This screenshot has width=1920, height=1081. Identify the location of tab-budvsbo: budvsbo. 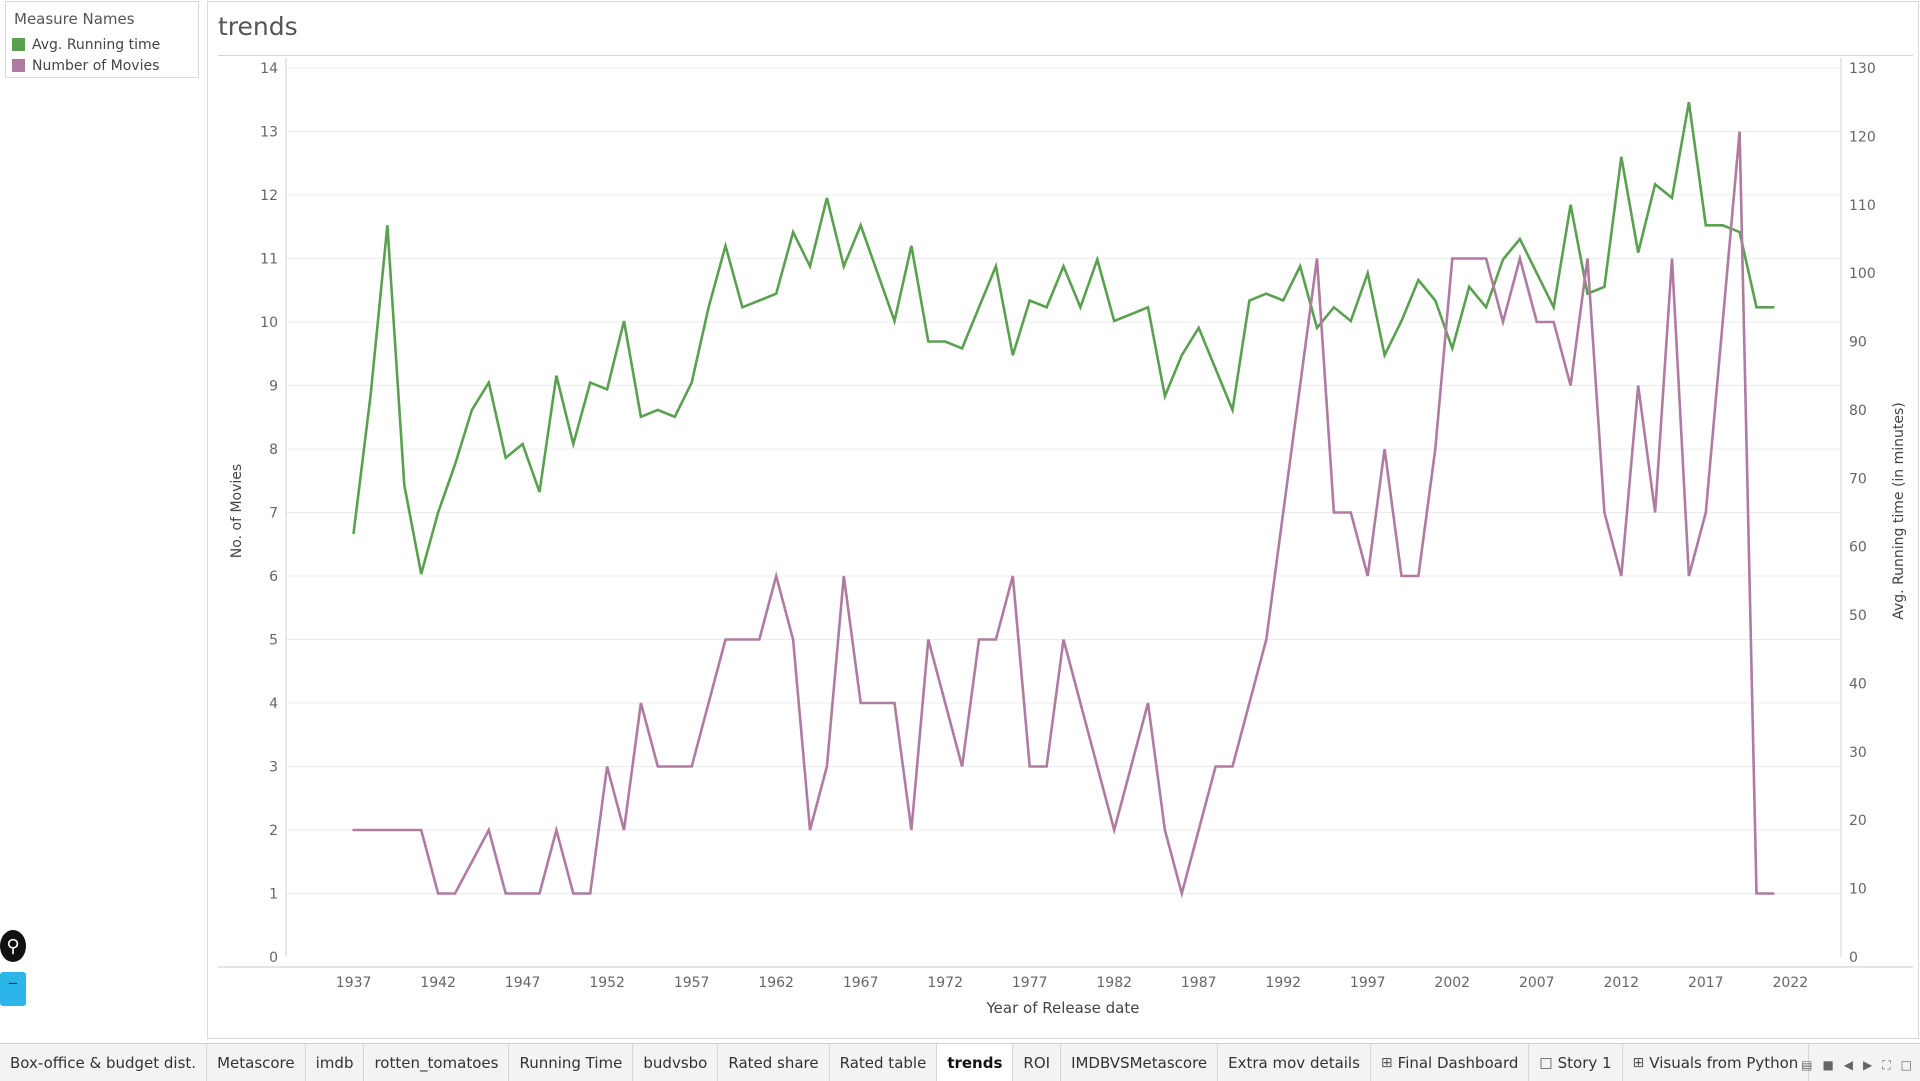
(676, 1062).